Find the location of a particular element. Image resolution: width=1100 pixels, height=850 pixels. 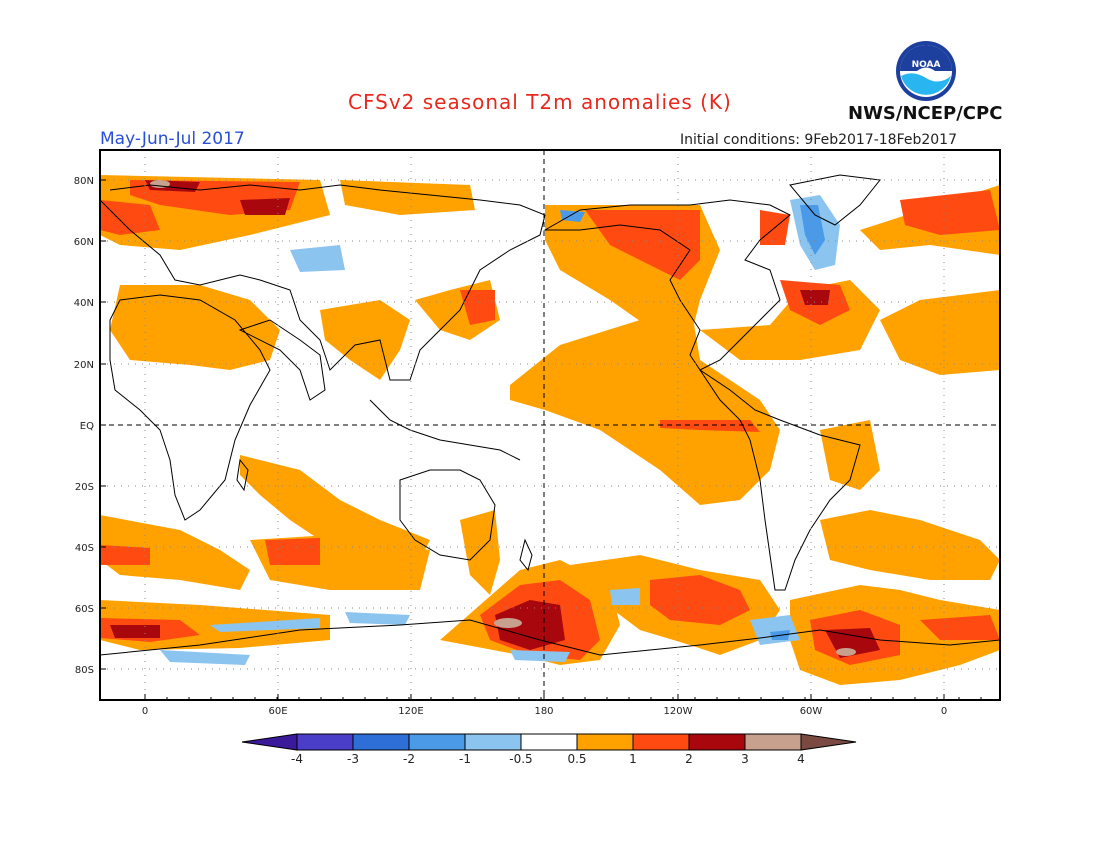

colorbar-tick-label: 1 is located at coordinates (633, 759).